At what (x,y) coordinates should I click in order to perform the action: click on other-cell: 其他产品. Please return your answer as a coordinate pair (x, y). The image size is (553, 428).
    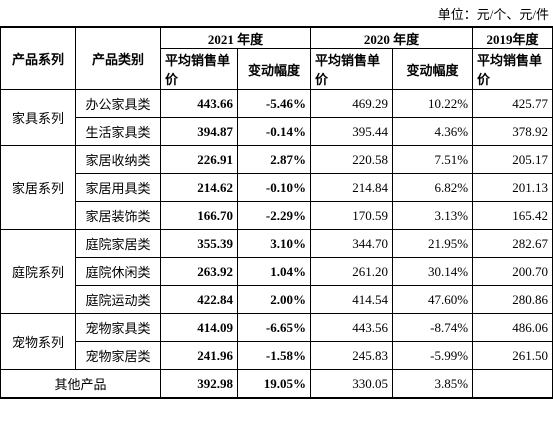
    Looking at the image, I should click on (80, 384).